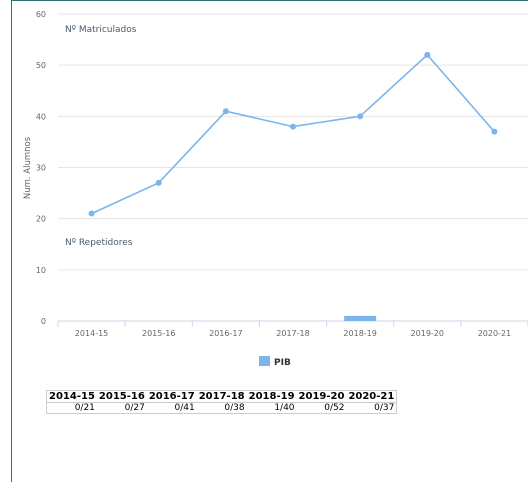 The width and height of the screenshot is (528, 482). I want to click on table-header-cell: 2017-18, so click(221, 396).